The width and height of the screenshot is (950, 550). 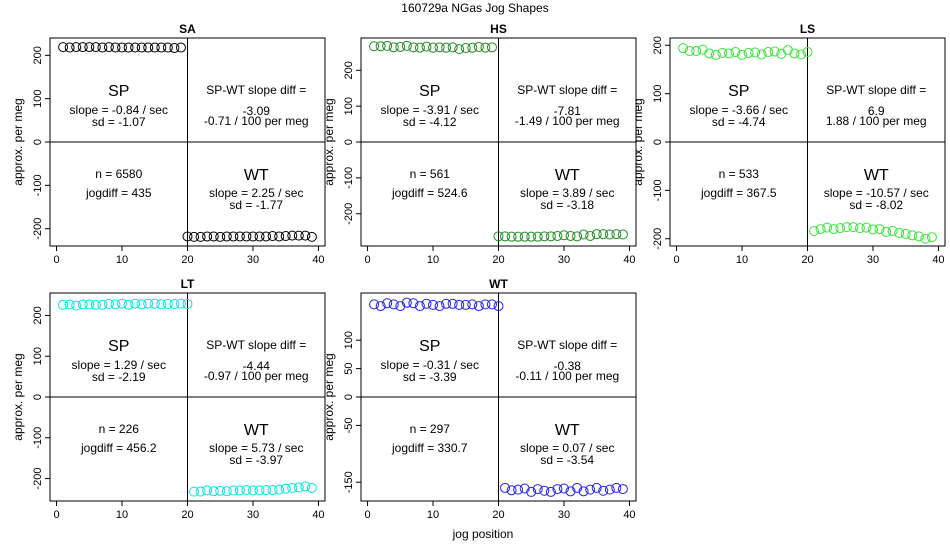 What do you see at coordinates (119, 429) in the screenshot?
I see `n-count: n = 226` at bounding box center [119, 429].